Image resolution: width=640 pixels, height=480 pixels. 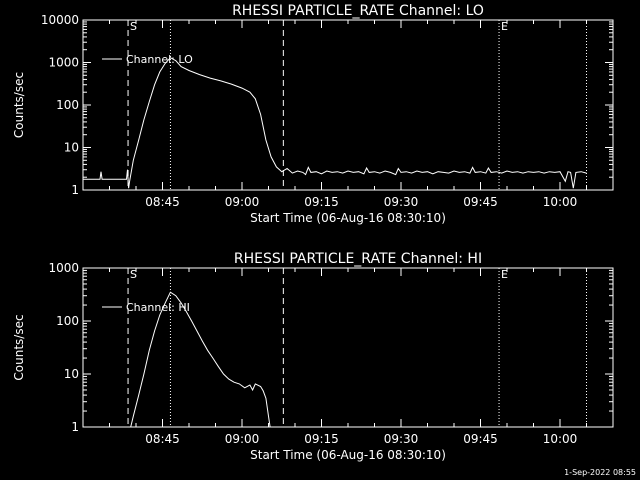 I want to click on footer-timestamp: 1-Sep-2022 08:55, so click(x=600, y=472).